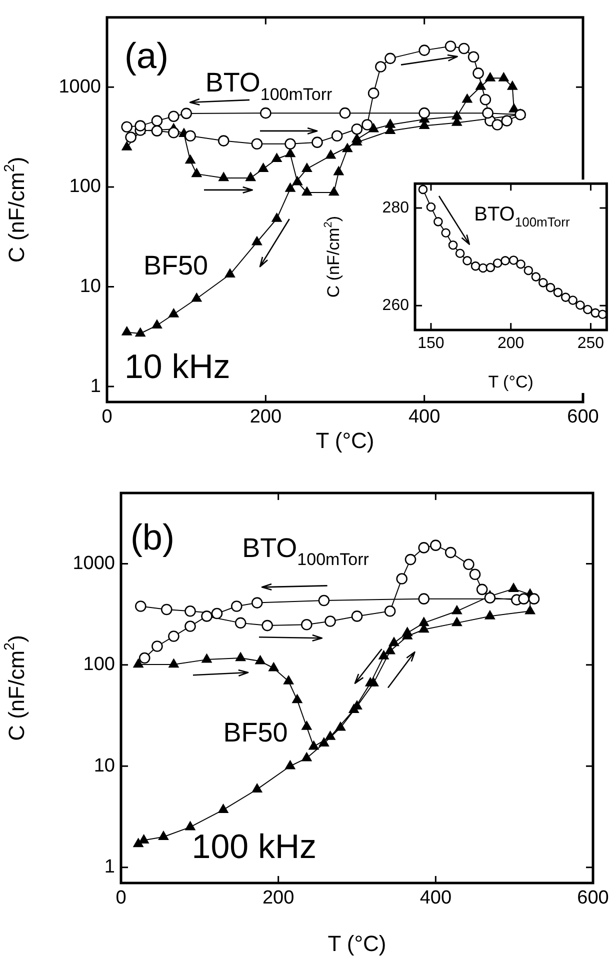  What do you see at coordinates (396, 305) in the screenshot?
I see `y-tick-label: 260` at bounding box center [396, 305].